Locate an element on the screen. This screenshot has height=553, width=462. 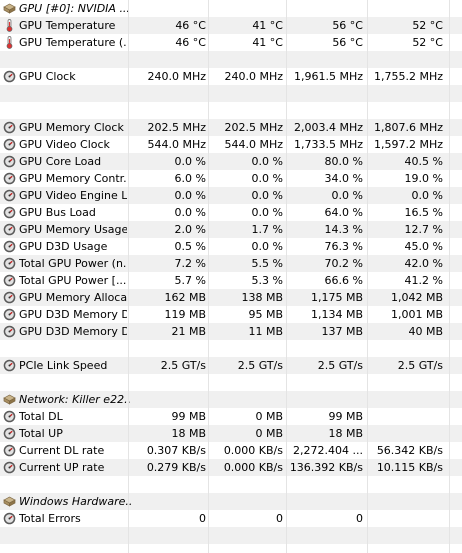
sensor-value-col3: 99 MB is located at coordinates (345, 416).